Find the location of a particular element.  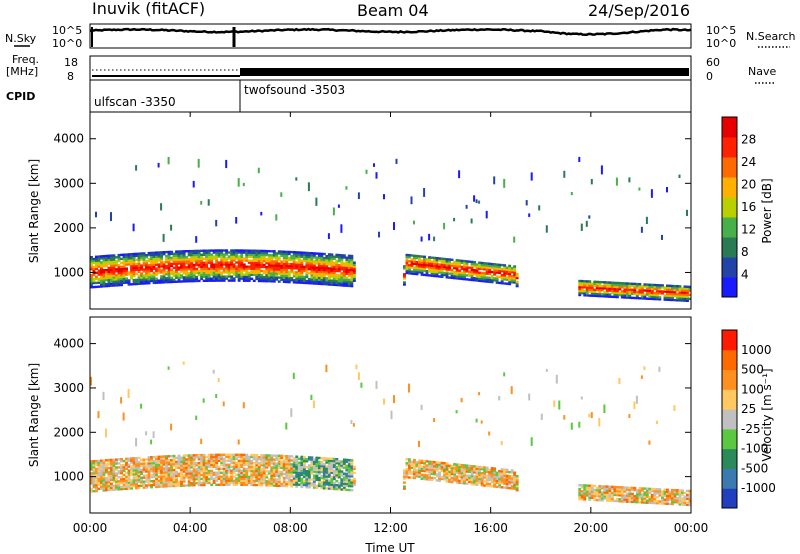

nsearch-tick-low: 10^0 is located at coordinates (721, 43).